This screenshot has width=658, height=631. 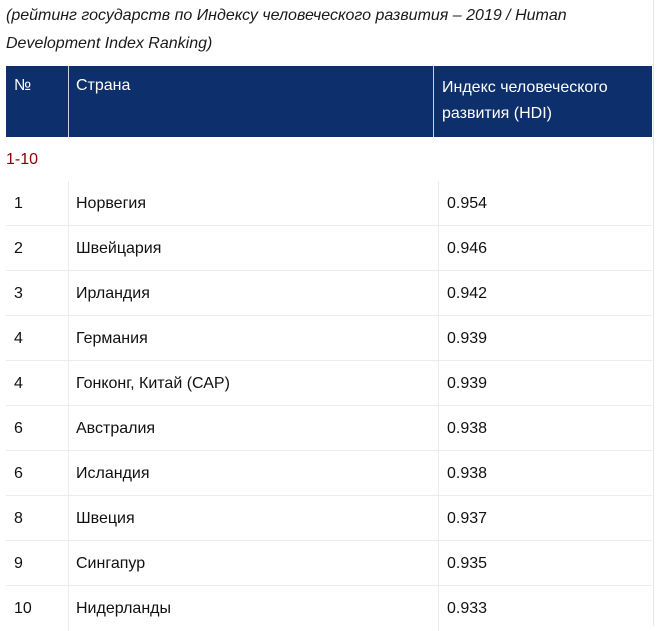 What do you see at coordinates (253, 383) in the screenshot?
I see `country-cell: Гонконг, Китай (САР)` at bounding box center [253, 383].